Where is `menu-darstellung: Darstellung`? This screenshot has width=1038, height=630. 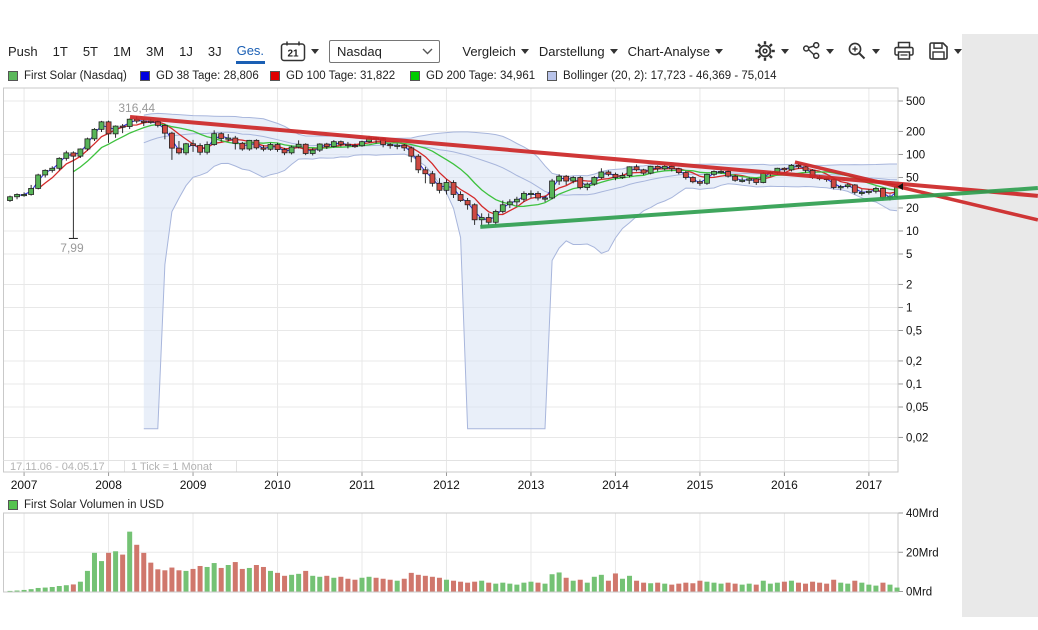
menu-darstellung: Darstellung is located at coordinates (578, 51).